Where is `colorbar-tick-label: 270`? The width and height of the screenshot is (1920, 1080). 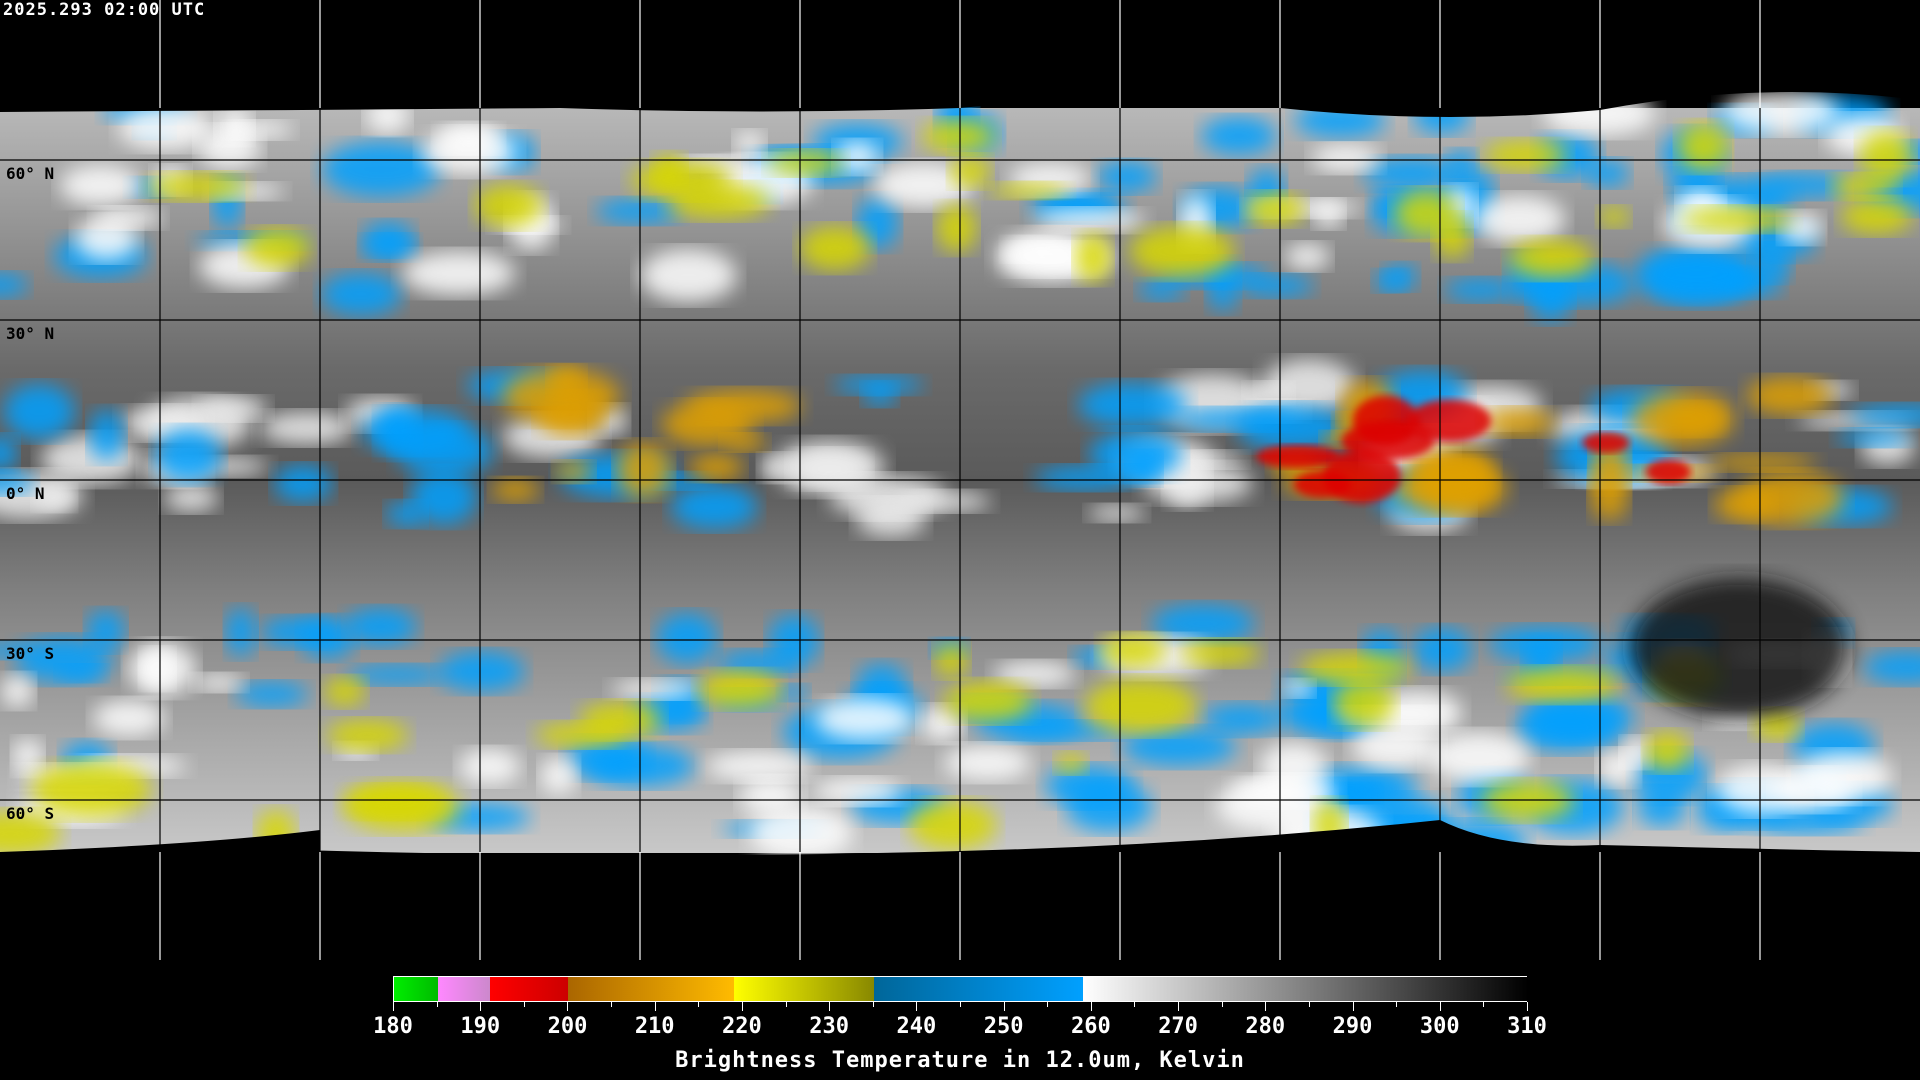 colorbar-tick-label: 270 is located at coordinates (1178, 1026).